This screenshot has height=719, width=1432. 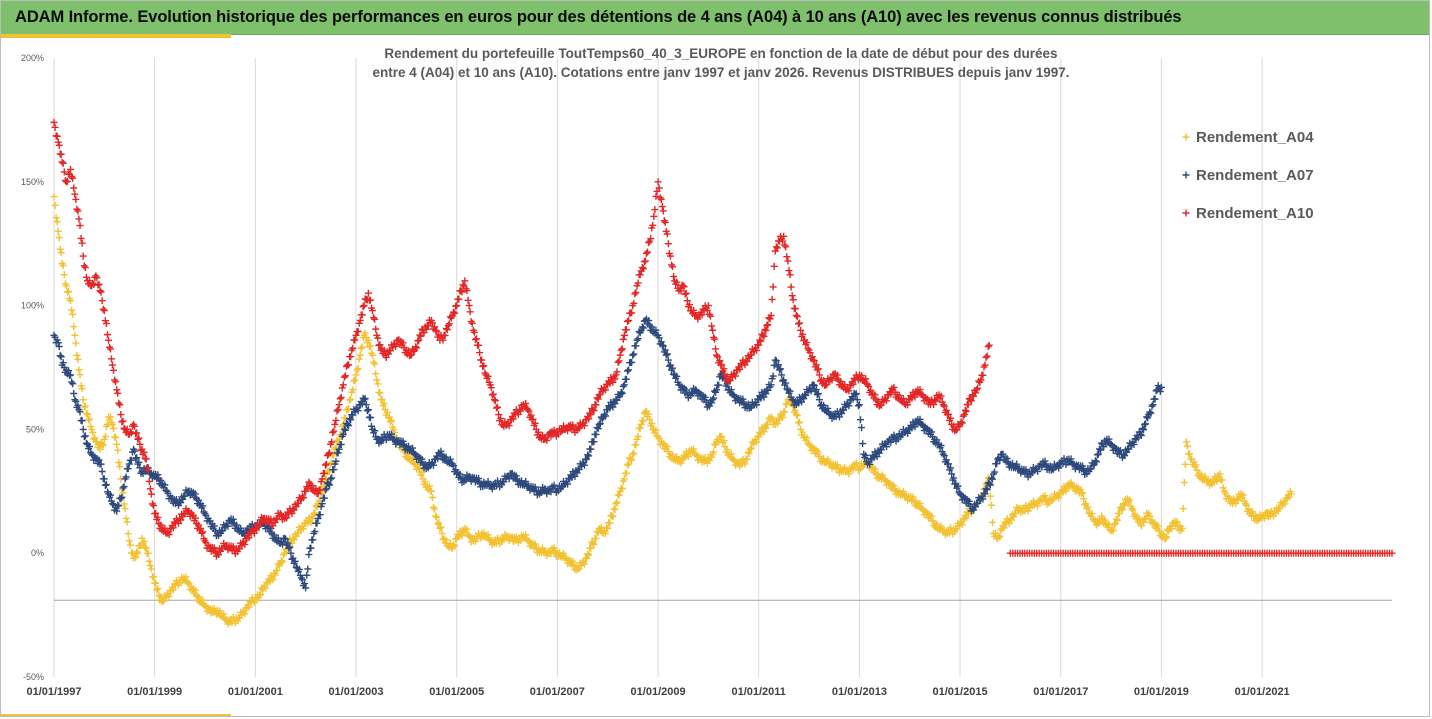 What do you see at coordinates (1060, 692) in the screenshot?
I see `x-tick-label: 01/01/2017` at bounding box center [1060, 692].